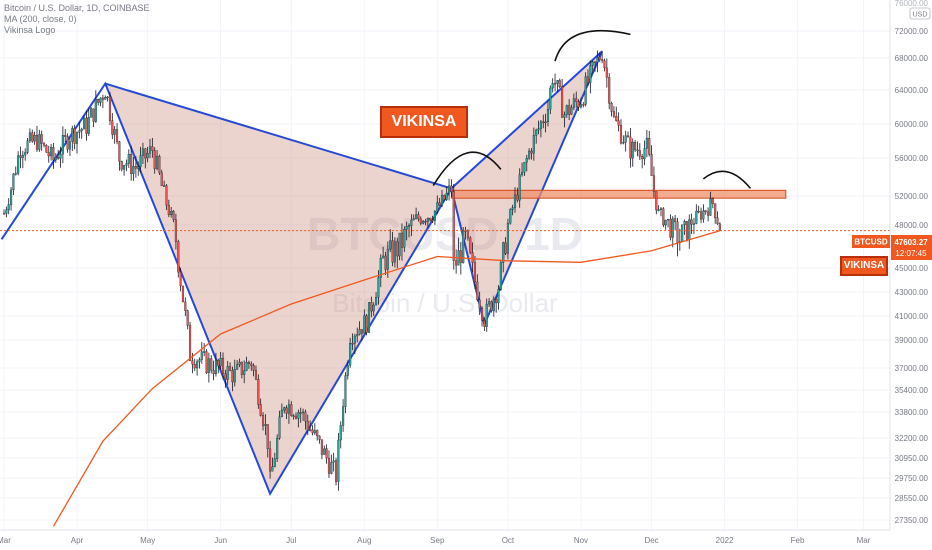 Image resolution: width=932 pixels, height=550 pixels. What do you see at coordinates (912, 390) in the screenshot?
I see `price-tick-label: 35400.00` at bounding box center [912, 390].